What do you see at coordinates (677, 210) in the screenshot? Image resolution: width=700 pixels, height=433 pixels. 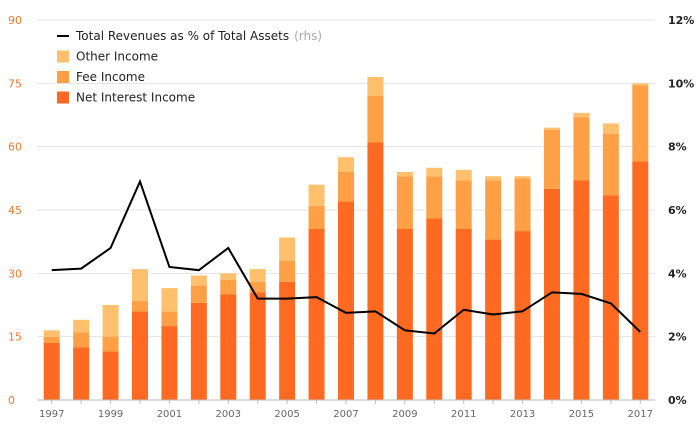 I see `y-right-tick-label: 6%` at bounding box center [677, 210].